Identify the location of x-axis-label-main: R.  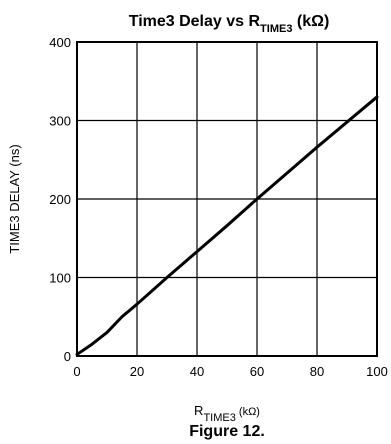
(198, 410).